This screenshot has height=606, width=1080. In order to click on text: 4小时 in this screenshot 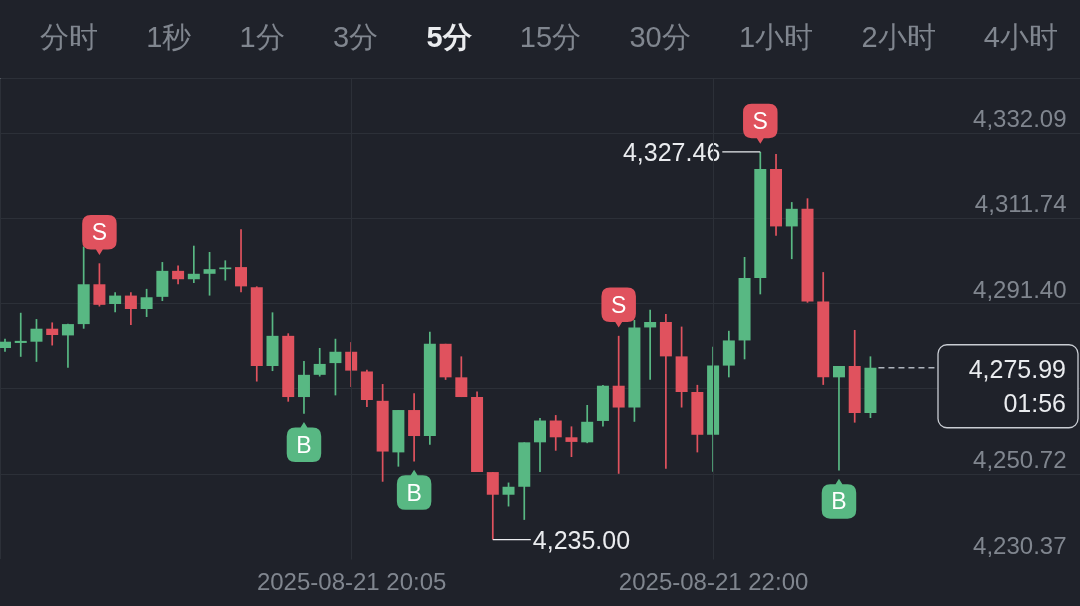, I will do `click(1020, 37)`.